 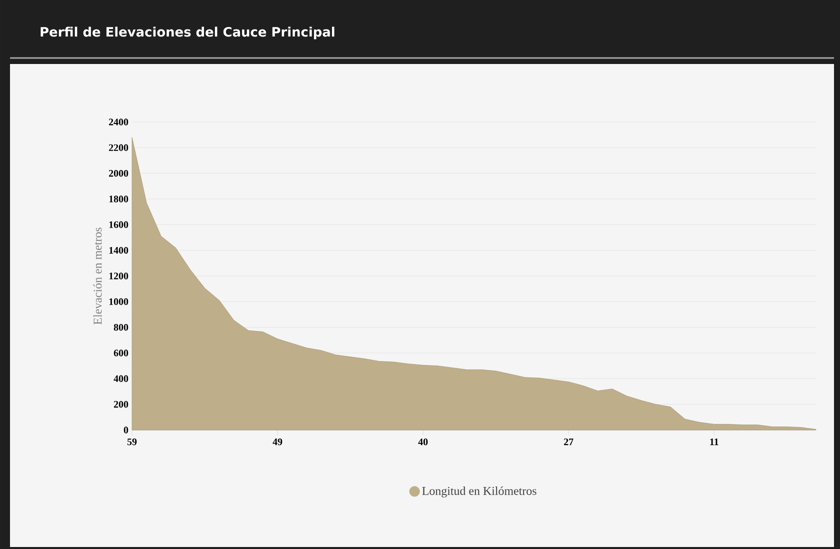 I want to click on y-tick-label: 600, so click(x=121, y=353).